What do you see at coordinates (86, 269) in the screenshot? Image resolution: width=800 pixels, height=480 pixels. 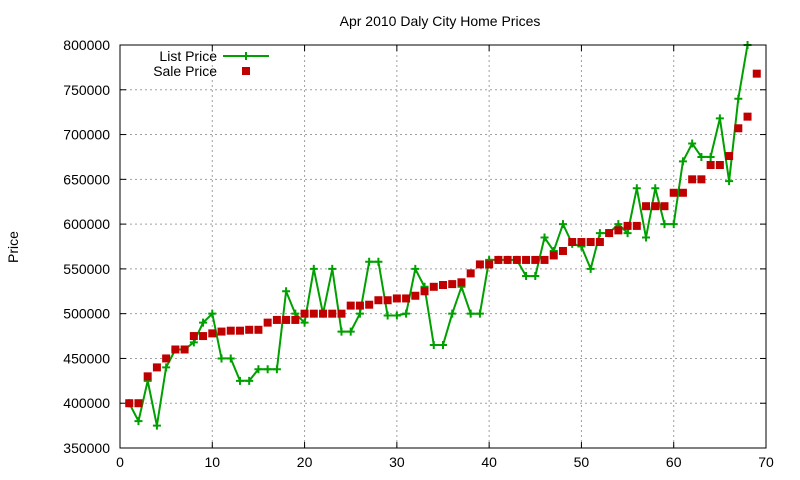 I see `y-tick-label: 550000` at bounding box center [86, 269].